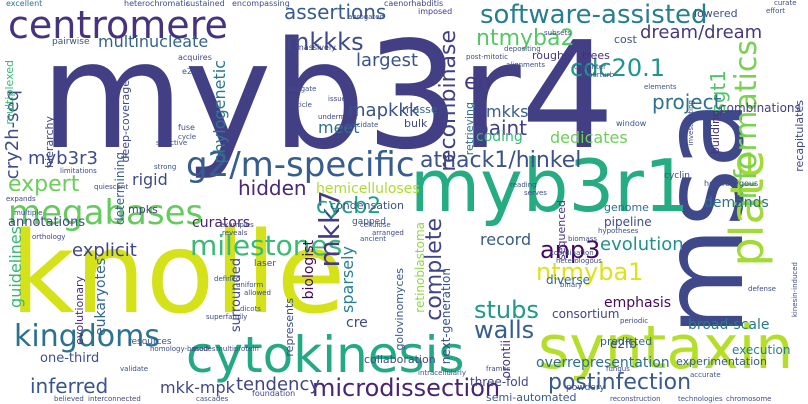  What do you see at coordinates (118, 25) in the screenshot?
I see `word-centromere: centromere` at bounding box center [118, 25].